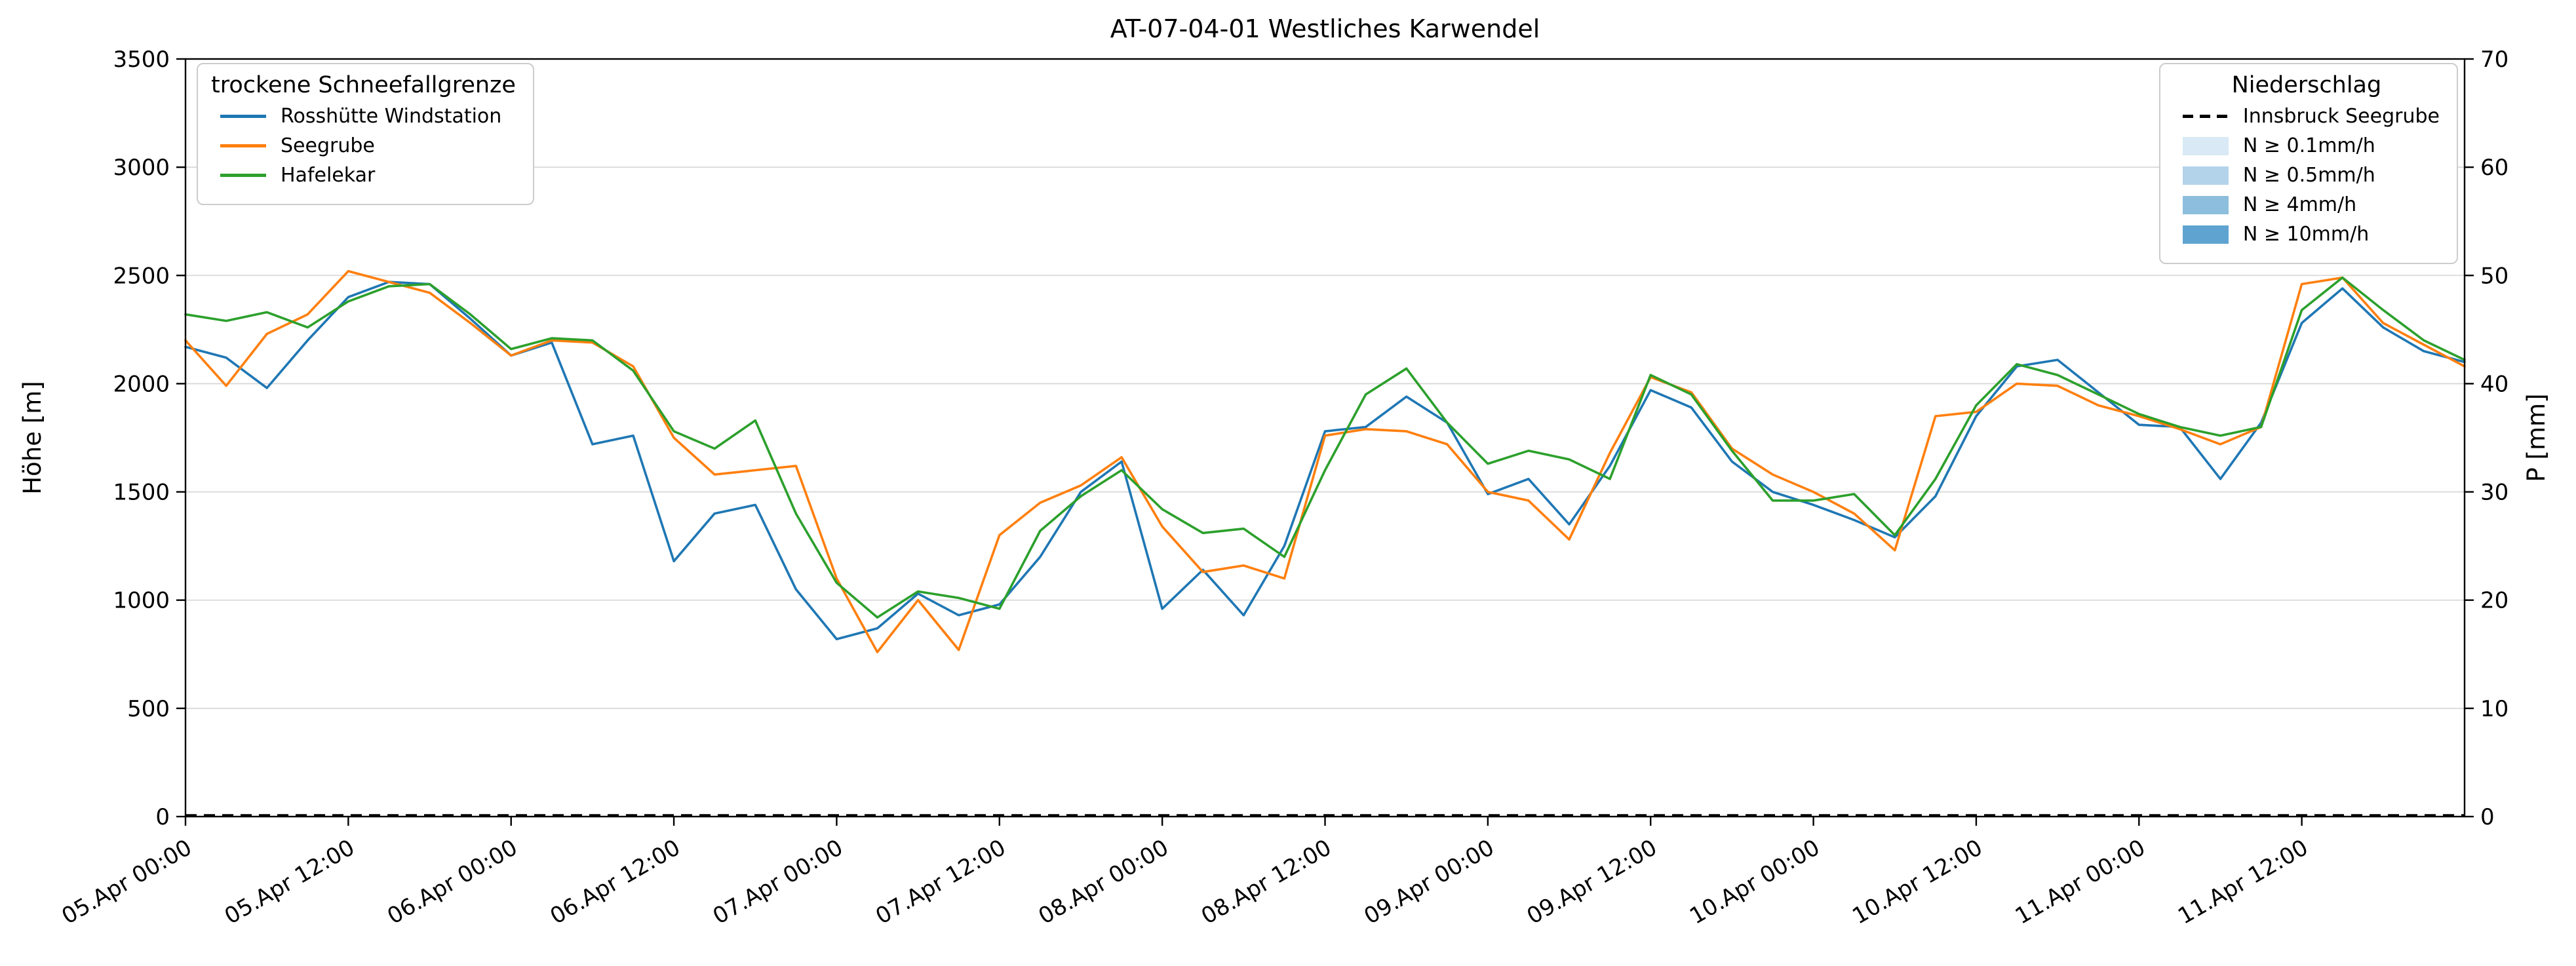  What do you see at coordinates (141, 493) in the screenshot?
I see `y-left-tick-label: 1500` at bounding box center [141, 493].